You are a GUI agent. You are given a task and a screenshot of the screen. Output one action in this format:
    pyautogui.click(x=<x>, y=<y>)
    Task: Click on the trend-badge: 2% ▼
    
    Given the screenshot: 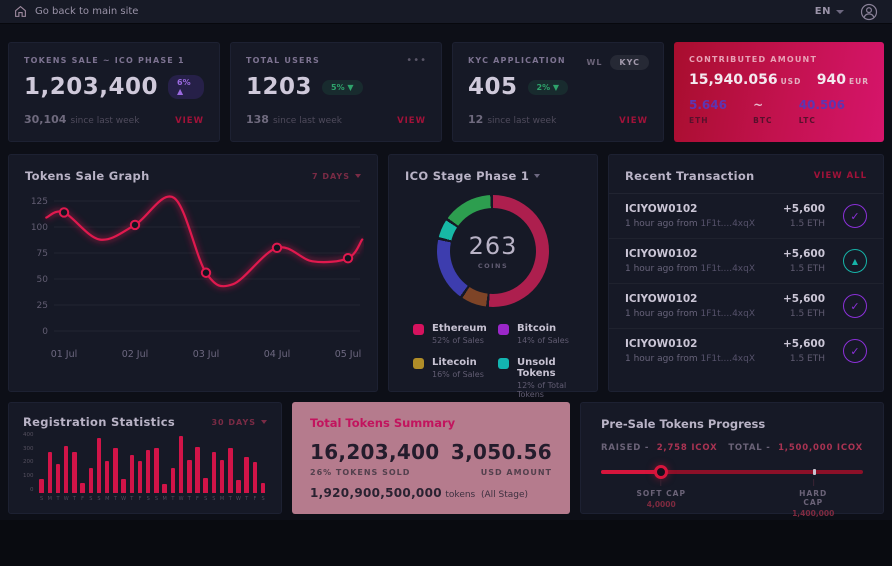 What is the action you would take?
    pyautogui.click(x=548, y=87)
    